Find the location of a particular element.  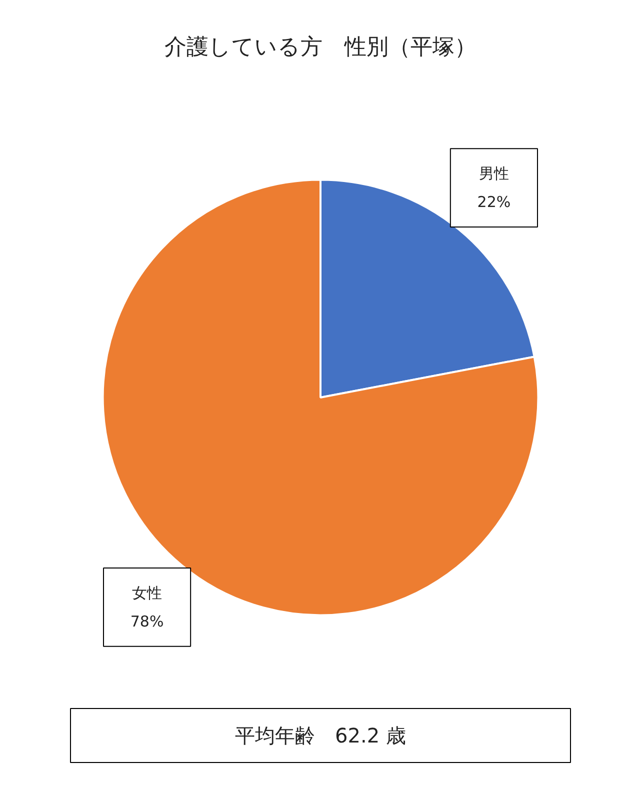

data-label: 78% is located at coordinates (147, 621).